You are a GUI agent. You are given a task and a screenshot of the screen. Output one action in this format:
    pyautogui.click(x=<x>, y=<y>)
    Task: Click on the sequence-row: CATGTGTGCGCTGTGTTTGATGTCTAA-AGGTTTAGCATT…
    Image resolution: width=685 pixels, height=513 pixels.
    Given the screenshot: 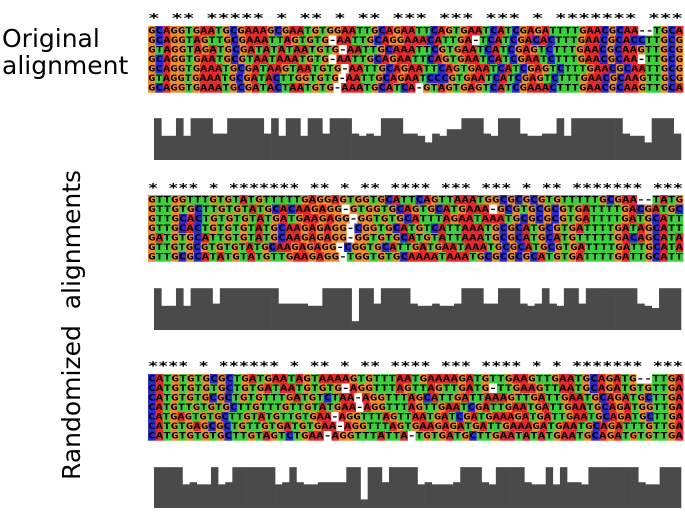 What is the action you would take?
    pyautogui.click(x=416, y=398)
    